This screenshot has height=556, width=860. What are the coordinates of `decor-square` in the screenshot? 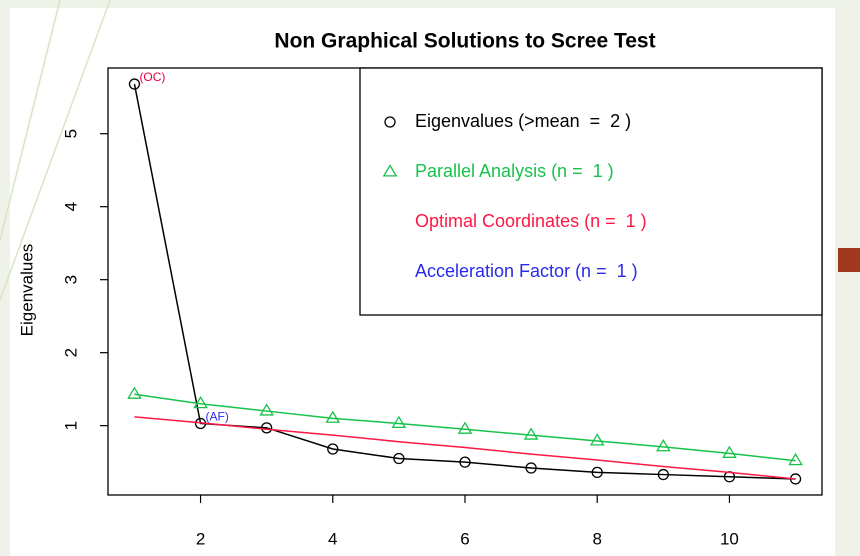 It's located at (849, 260).